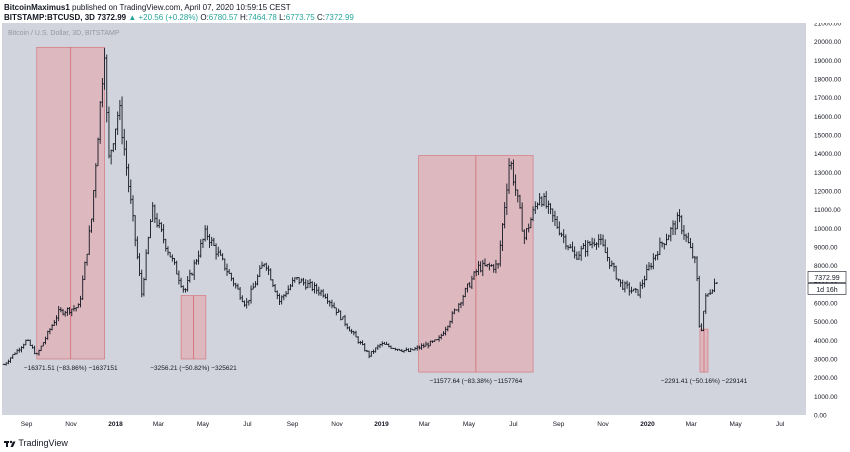  I want to click on drawdown-label: −16371.51 (−83.86%) −1637151, so click(71, 368).